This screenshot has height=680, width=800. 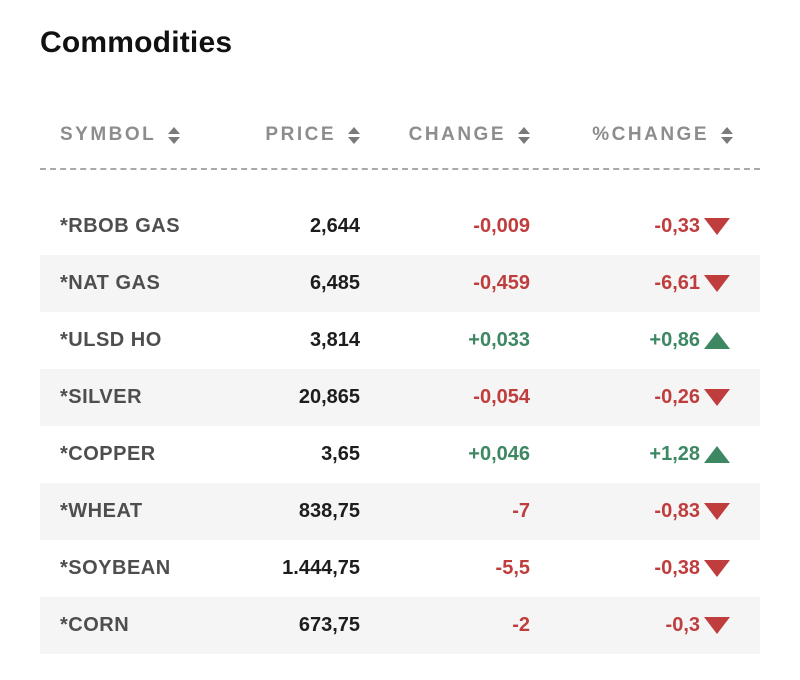 I want to click on price-cell: 673,75, so click(x=329, y=625).